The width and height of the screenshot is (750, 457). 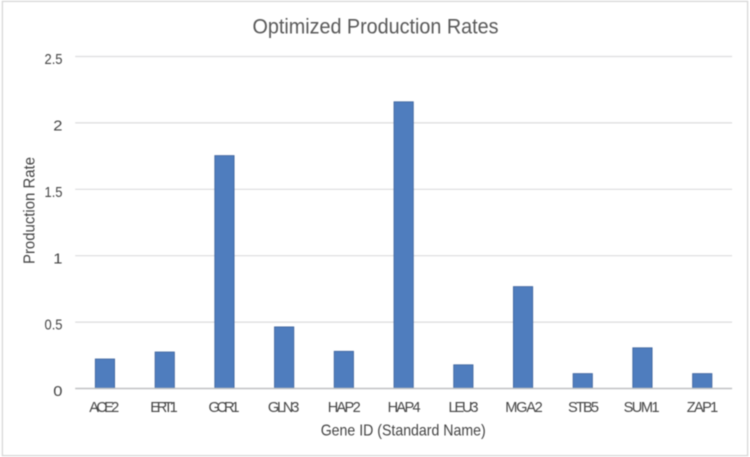 I want to click on svg-text: HAP2, so click(x=344, y=408).